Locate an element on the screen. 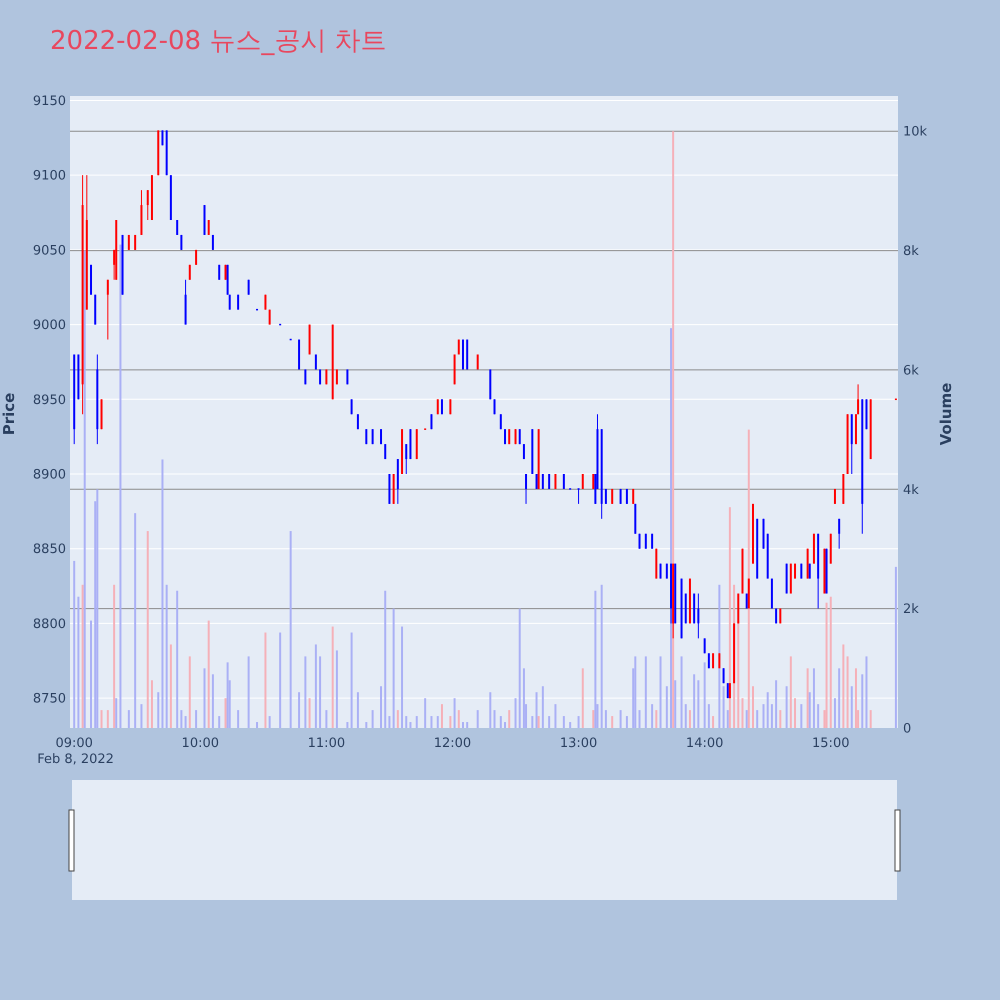 The width and height of the screenshot is (1000, 1000). y2-axis-title: Volume is located at coordinates (946, 414).